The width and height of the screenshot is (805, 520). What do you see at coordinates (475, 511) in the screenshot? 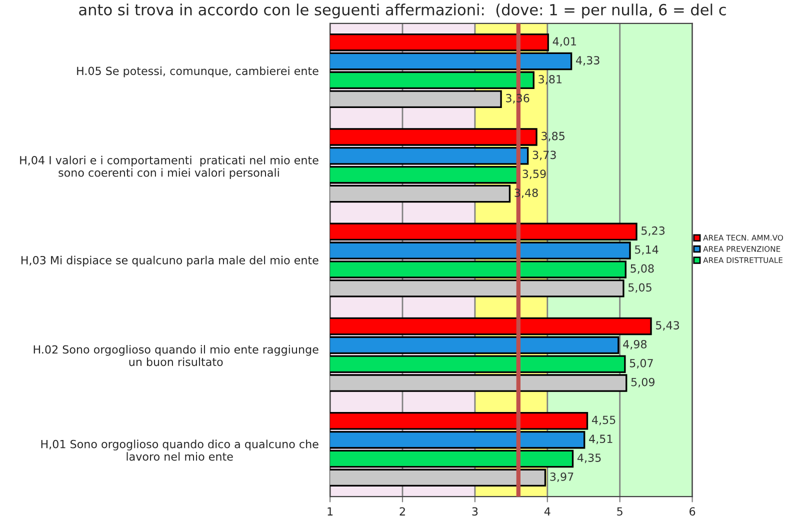
I see `x-tick-label: 3` at bounding box center [475, 511].